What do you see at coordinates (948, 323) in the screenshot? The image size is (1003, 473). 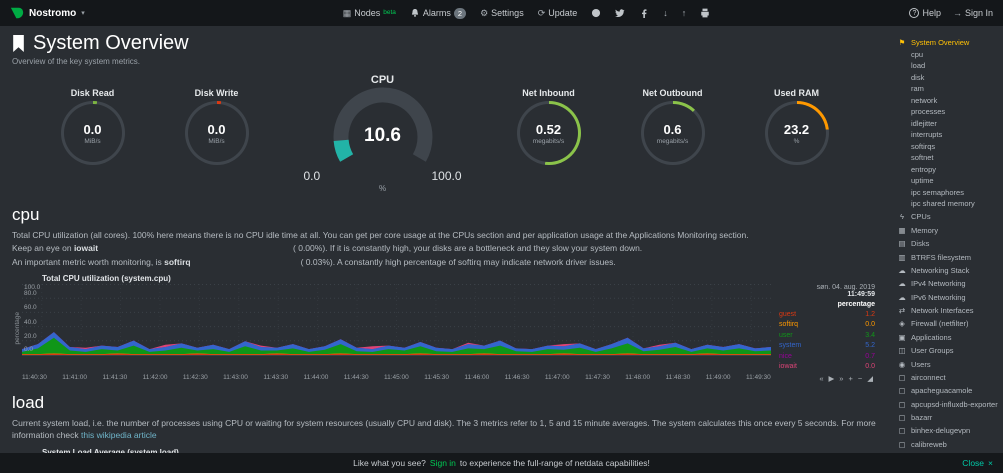 I see `sidebar-item-firewall-netfilter-: ◈ Firewall (netfilter)` at bounding box center [948, 323].